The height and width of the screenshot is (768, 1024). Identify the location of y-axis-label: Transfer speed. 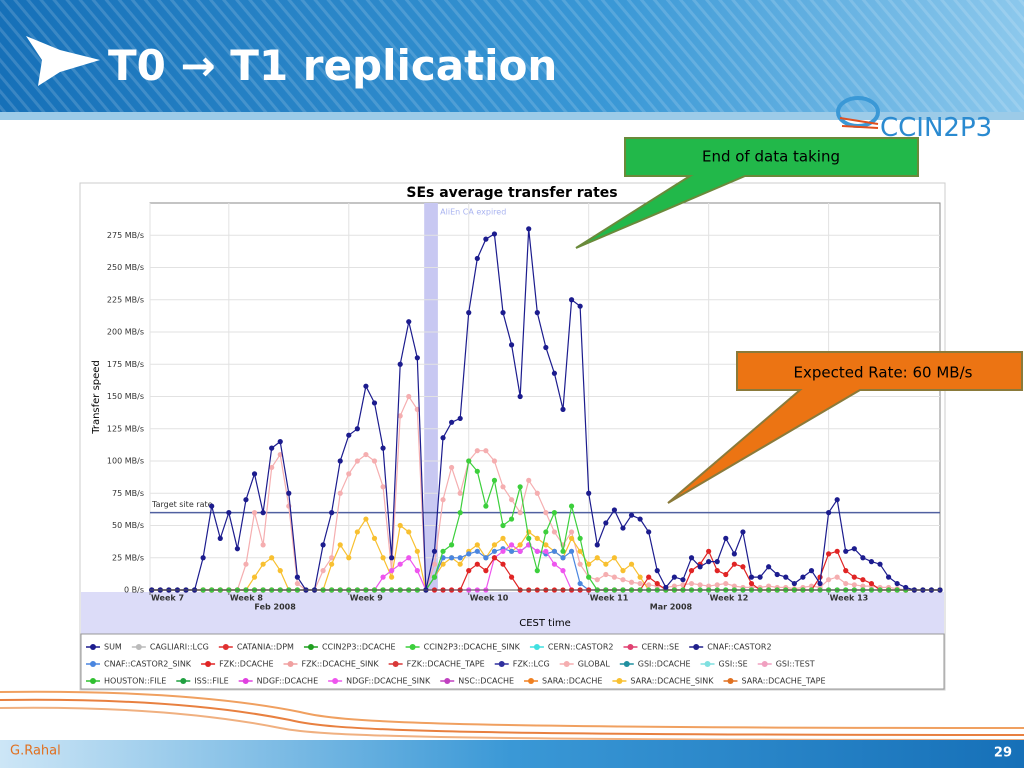
(96, 397).